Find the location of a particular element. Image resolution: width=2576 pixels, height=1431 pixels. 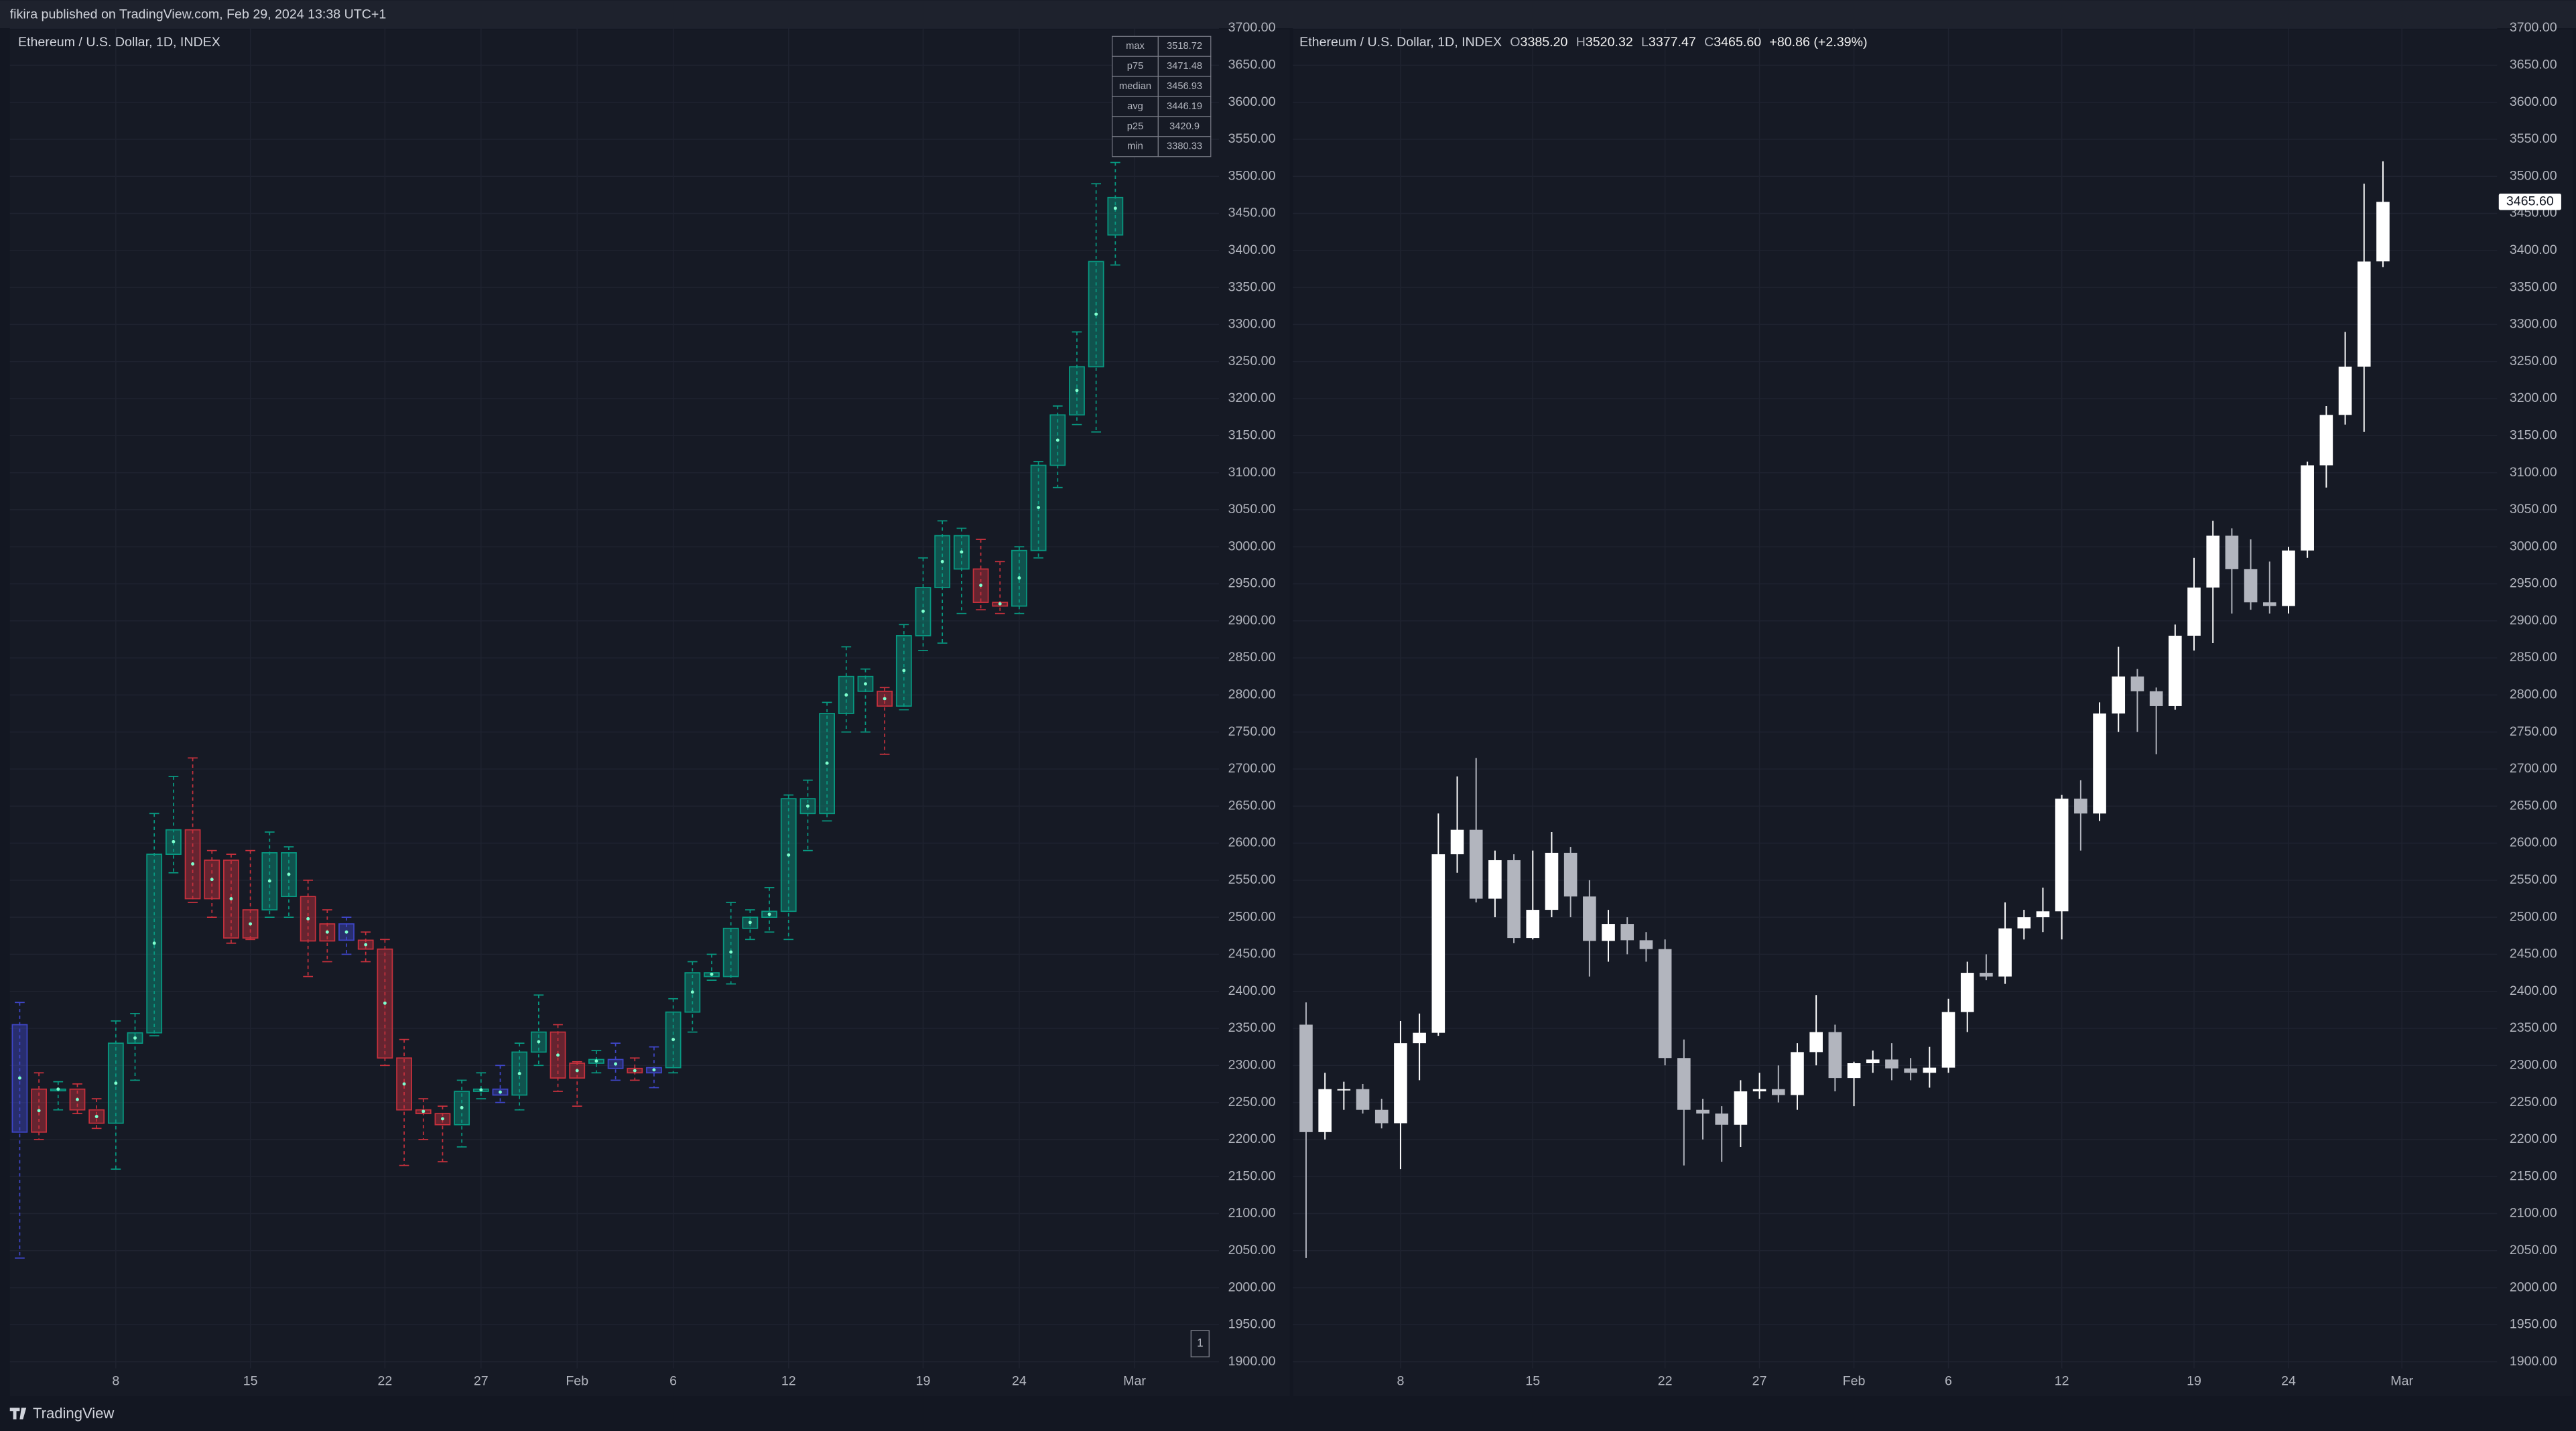

x-tick-label: 22 is located at coordinates (1665, 1381).